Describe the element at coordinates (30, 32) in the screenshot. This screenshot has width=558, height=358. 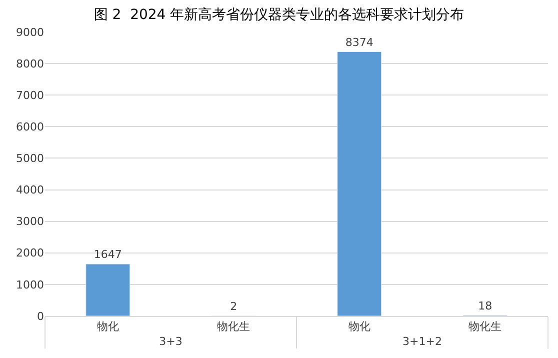
I see `y-tick-label: 9000` at that location.